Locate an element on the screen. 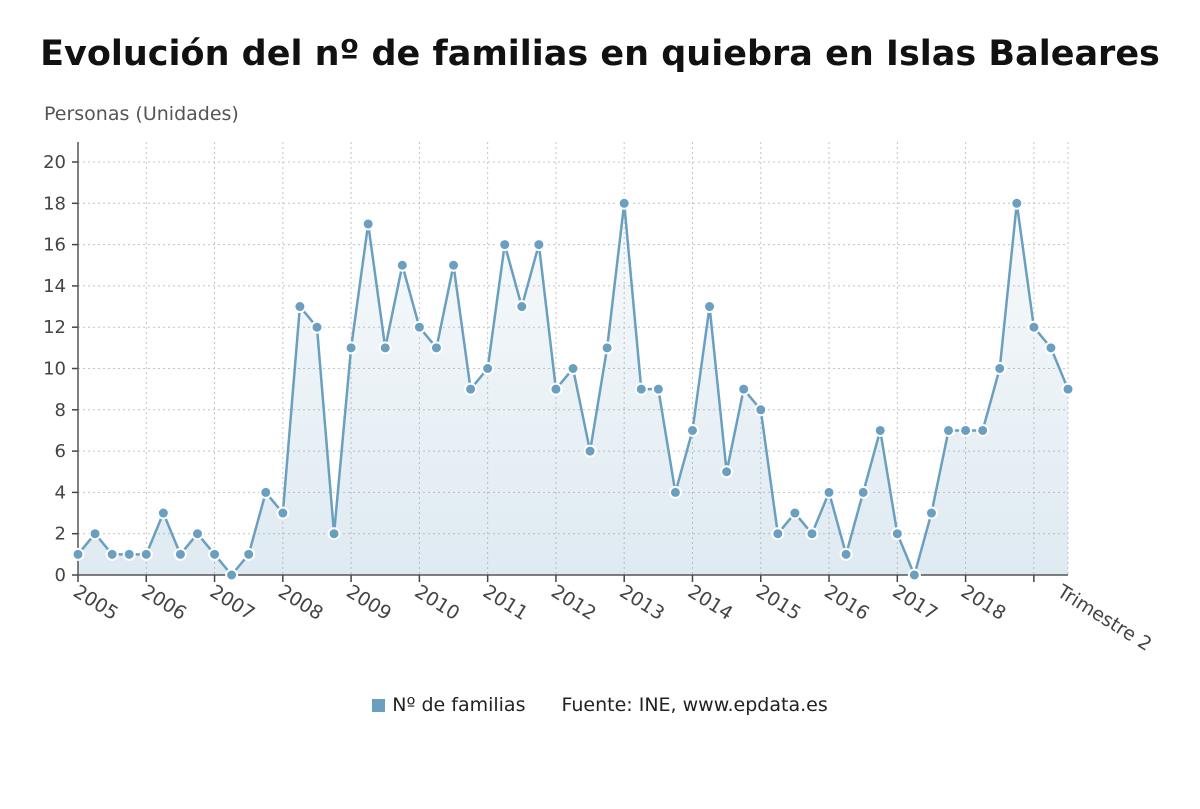 This screenshot has width=1200, height=809. x-tick-label: 2014 is located at coordinates (710, 603).